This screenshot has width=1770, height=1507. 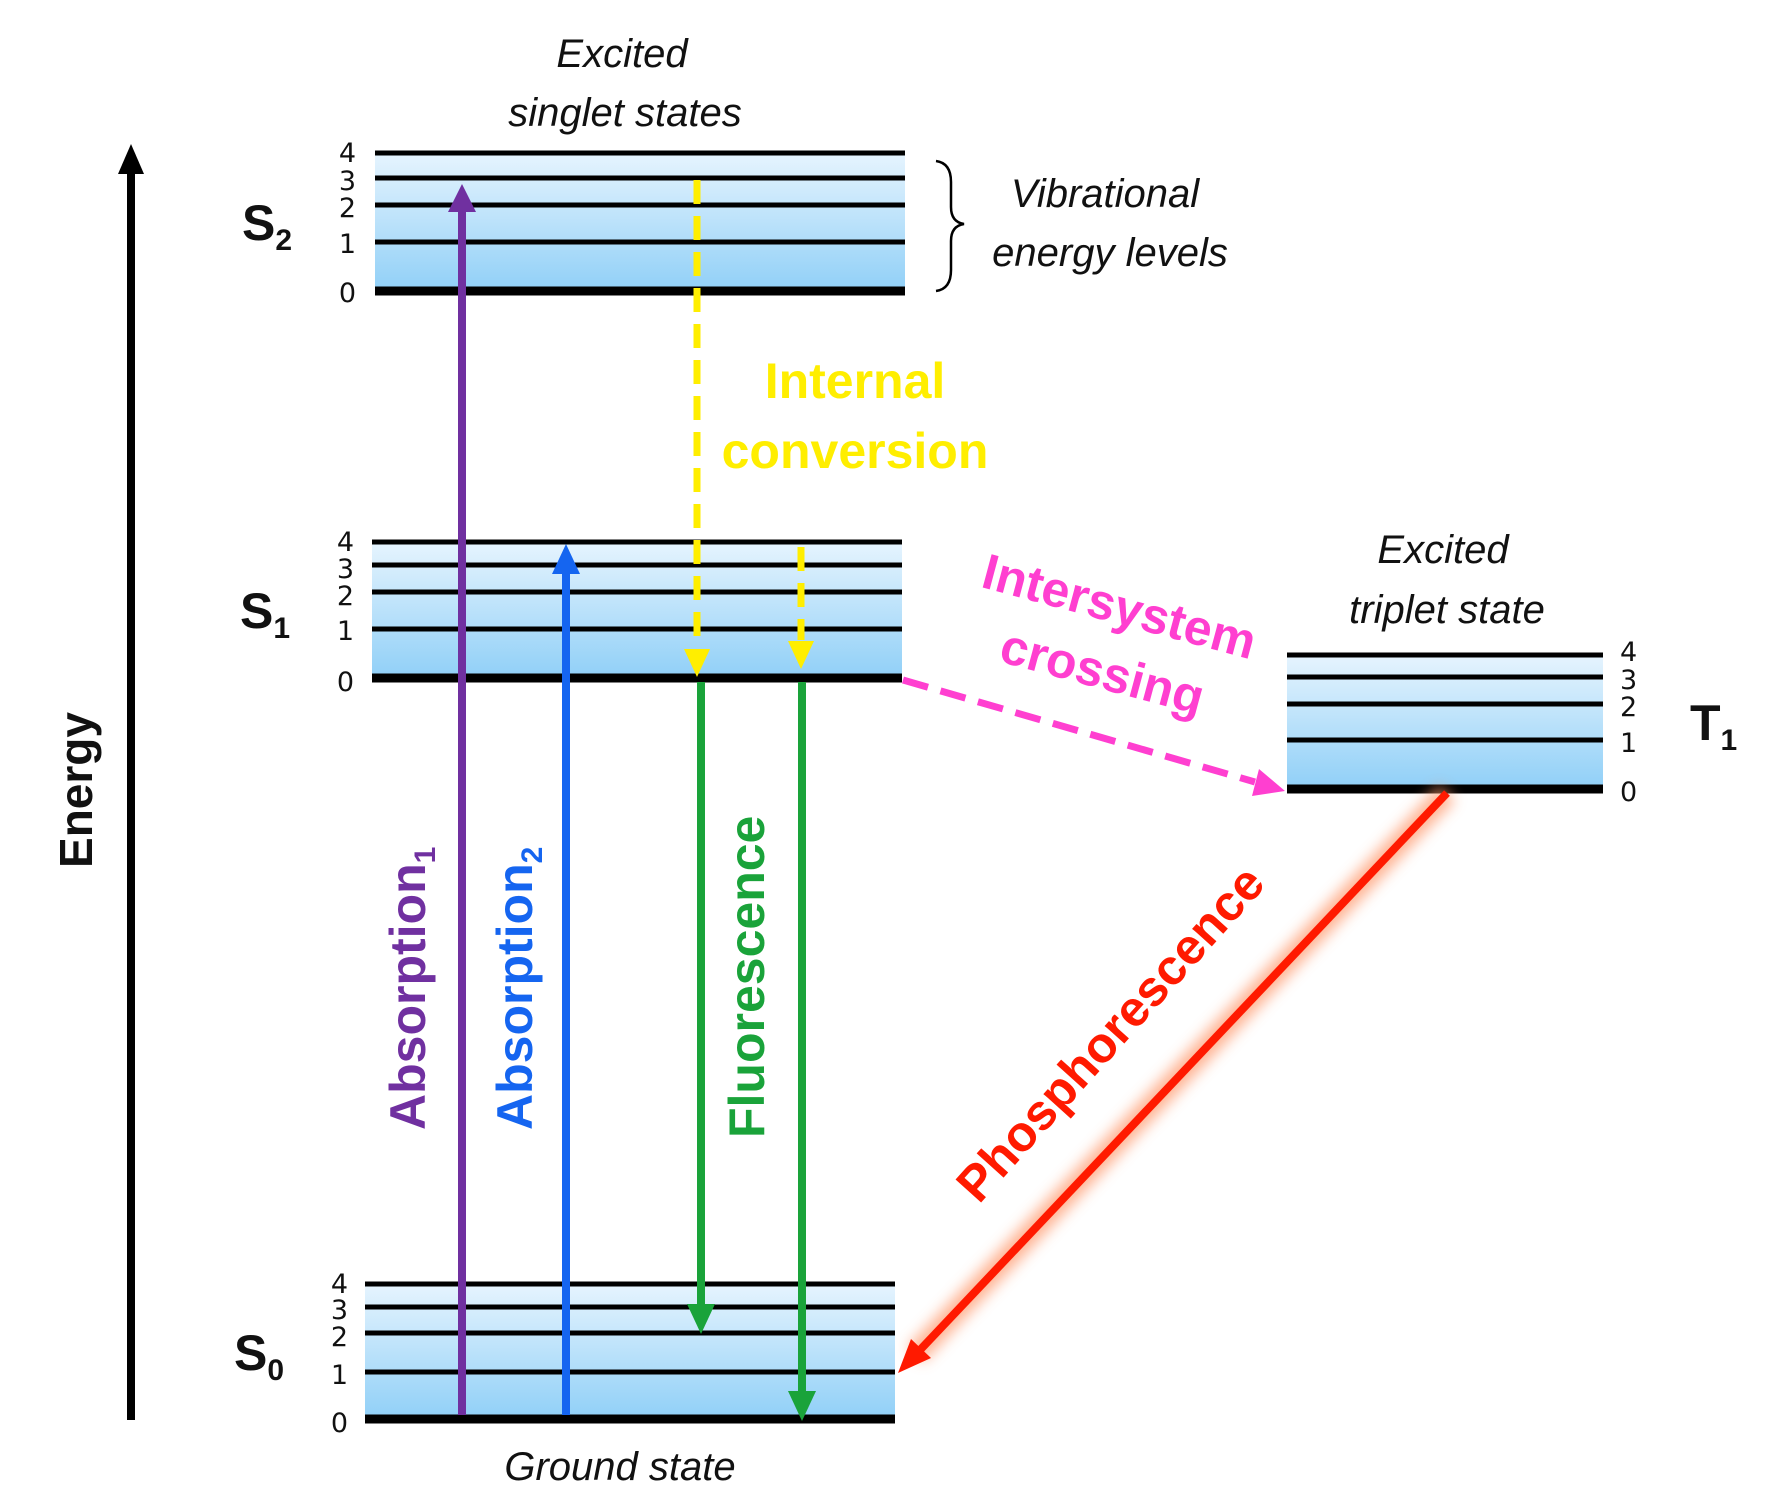 I want to click on s0-level-number-0: 0, so click(x=339, y=1423).